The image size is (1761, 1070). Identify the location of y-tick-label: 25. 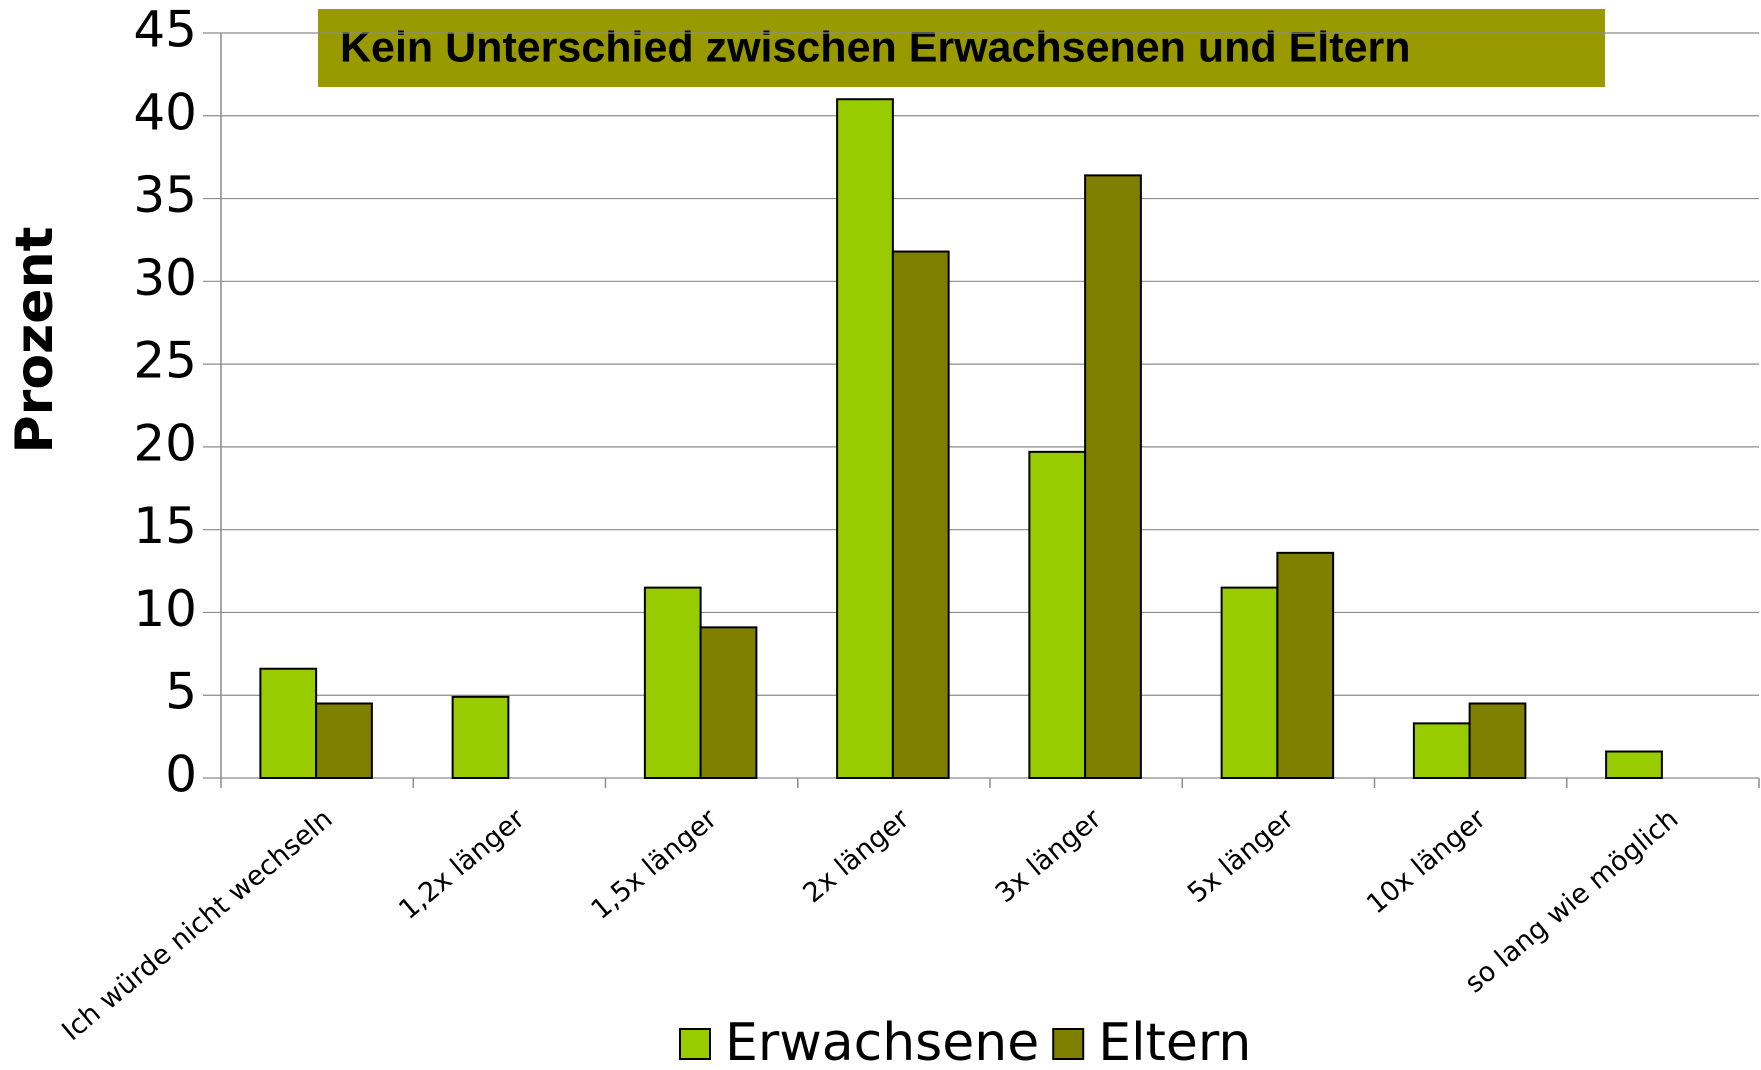
(165, 361).